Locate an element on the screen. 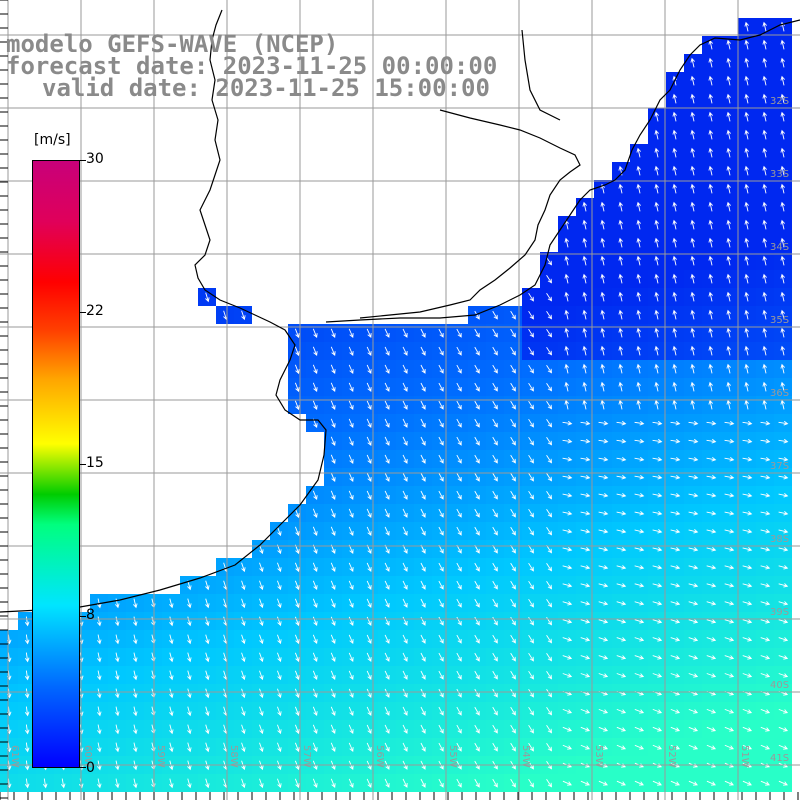  colorbar-tick-mark is located at coordinates (83, 767).